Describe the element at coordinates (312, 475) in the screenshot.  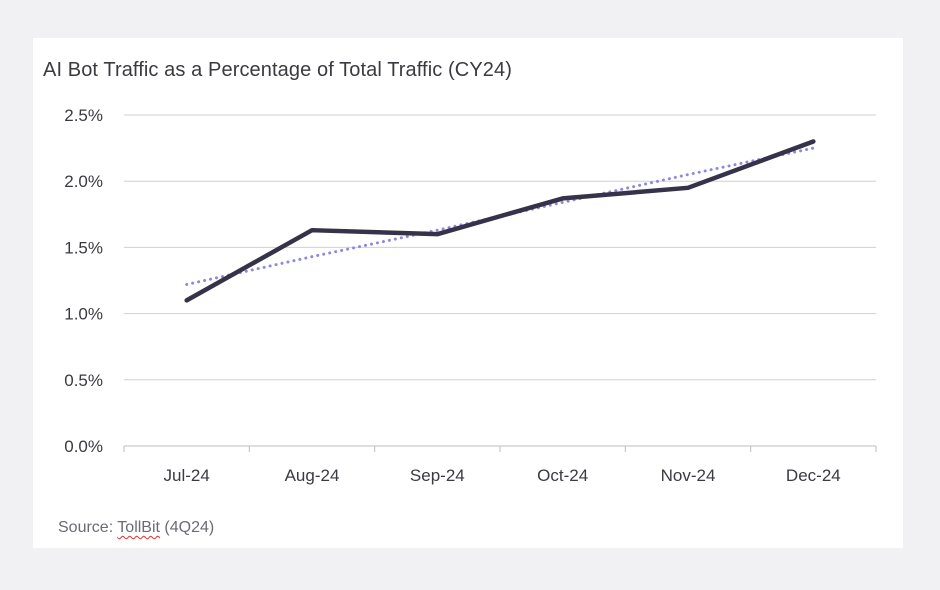
I see `x-tick-label: Aug-24` at that location.